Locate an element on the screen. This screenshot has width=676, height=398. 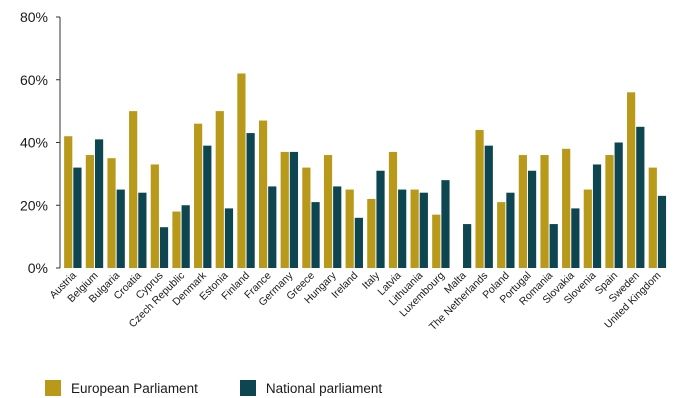
legend-label-european-parliament: European Parliament is located at coordinates (134, 388).